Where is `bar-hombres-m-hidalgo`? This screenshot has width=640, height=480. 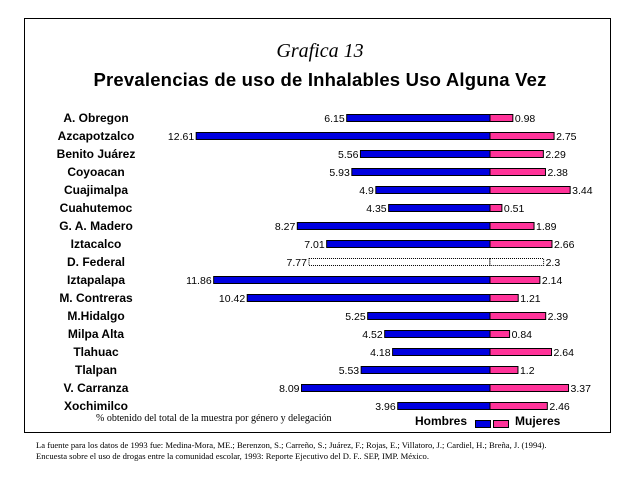 bar-hombres-m-hidalgo is located at coordinates (429, 316).